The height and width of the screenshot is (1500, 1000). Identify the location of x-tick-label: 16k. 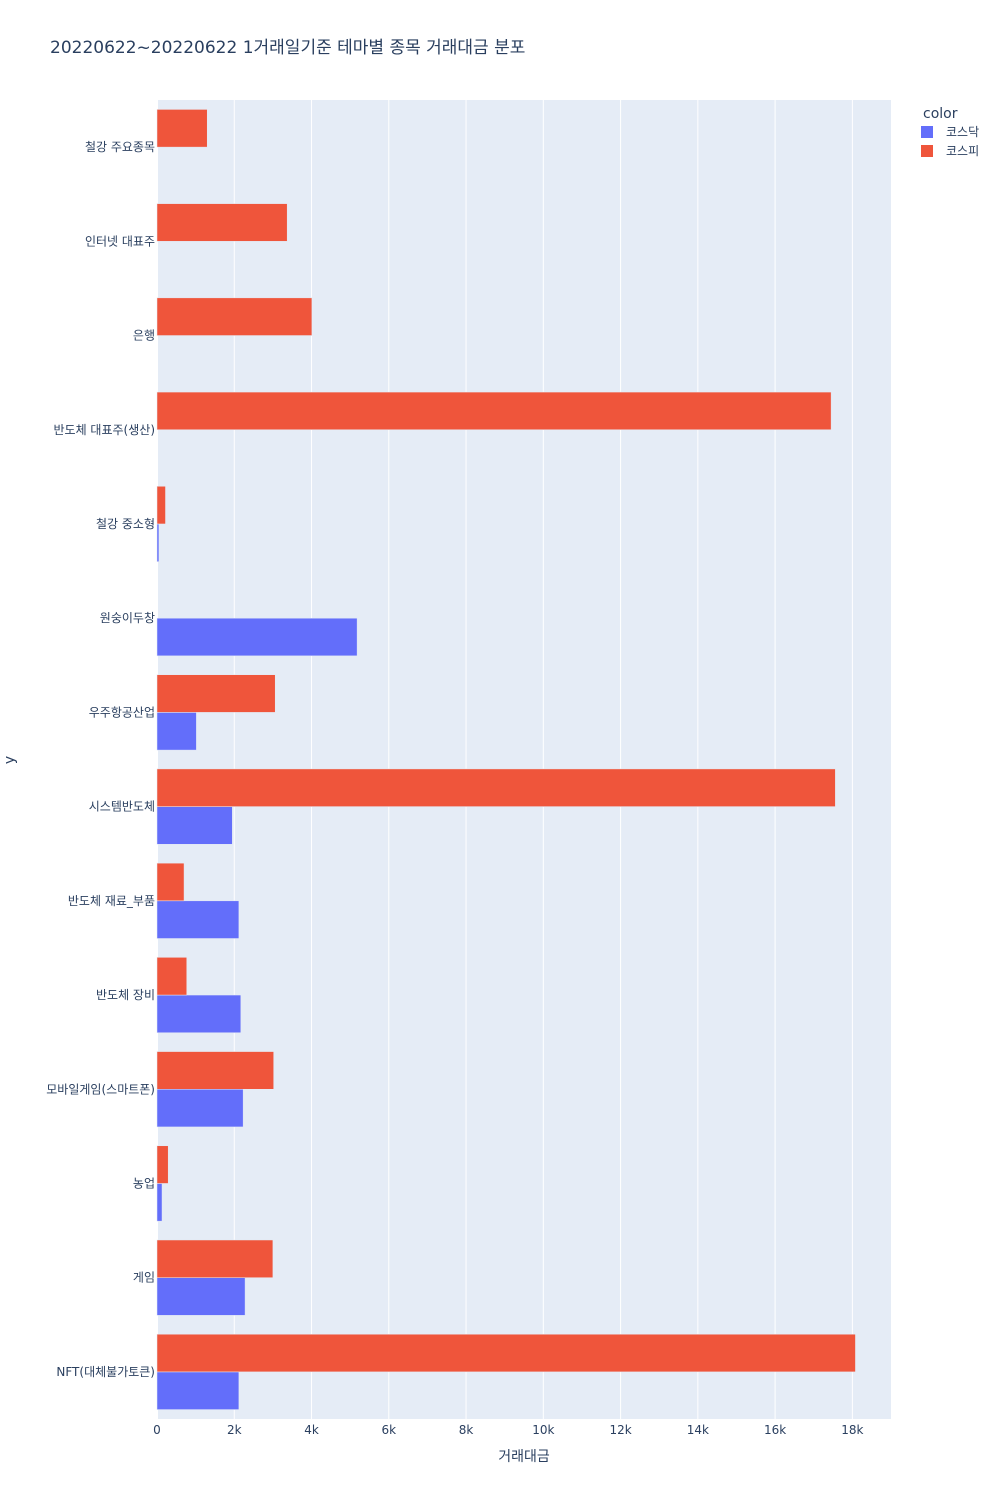
(775, 1430).